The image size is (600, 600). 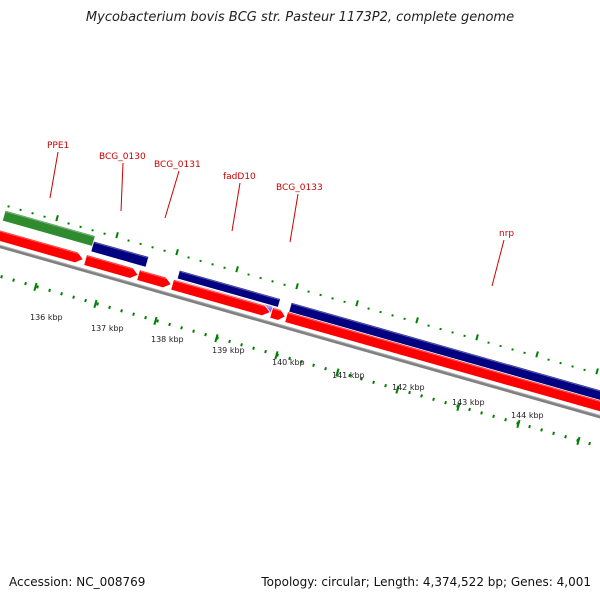 I want to click on scale-label: 137 kbp, so click(x=107, y=328).